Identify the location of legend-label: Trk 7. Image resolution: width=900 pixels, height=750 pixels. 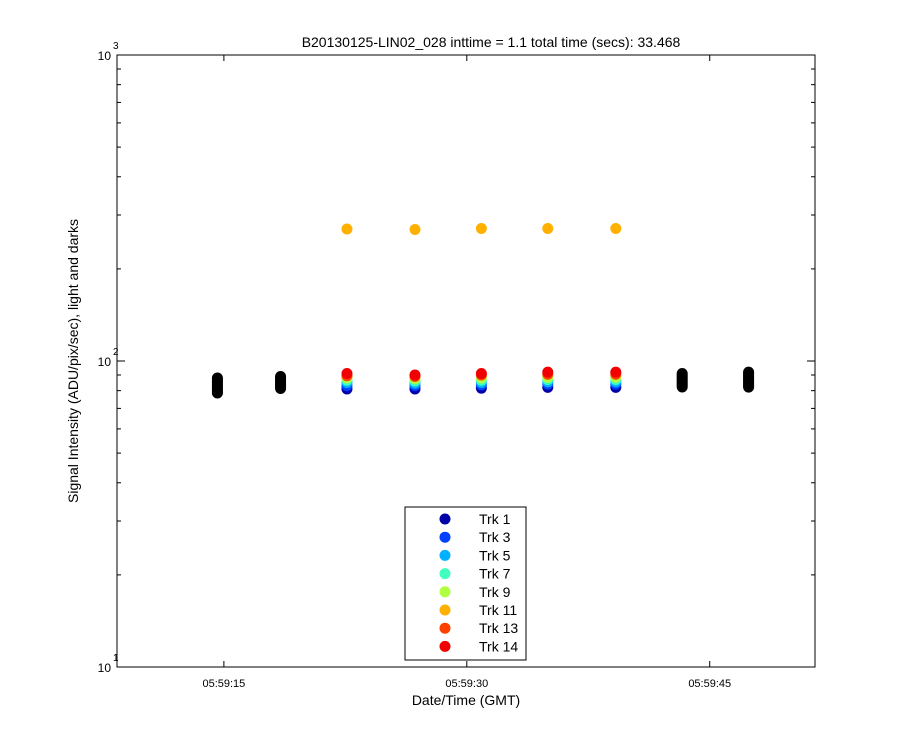
(495, 574).